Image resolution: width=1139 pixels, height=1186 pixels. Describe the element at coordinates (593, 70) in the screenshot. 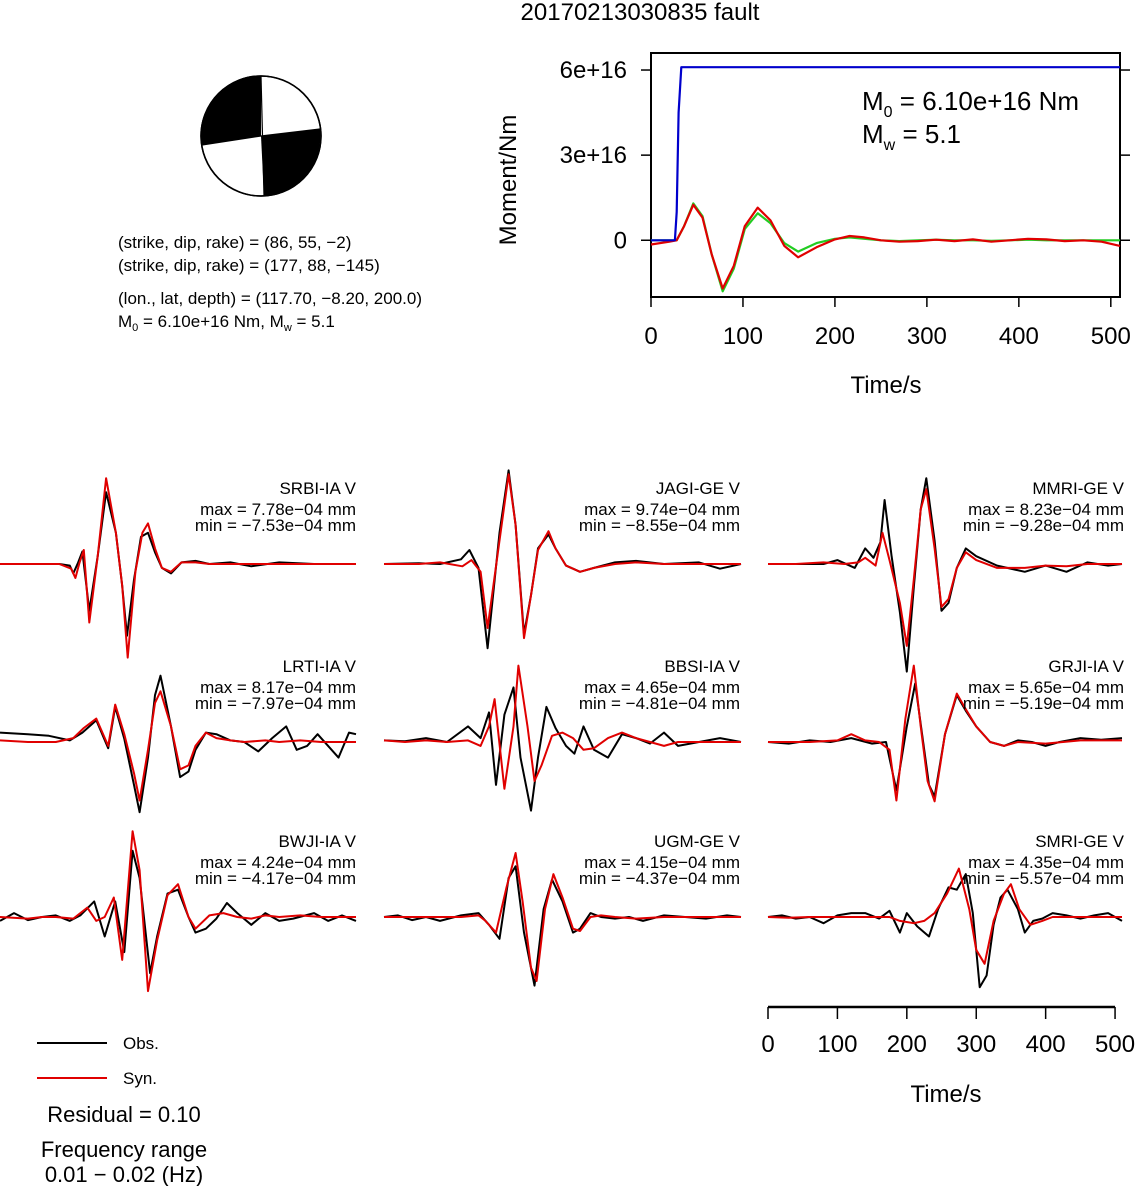

I see `moment-ytick-label: 6e+16` at that location.